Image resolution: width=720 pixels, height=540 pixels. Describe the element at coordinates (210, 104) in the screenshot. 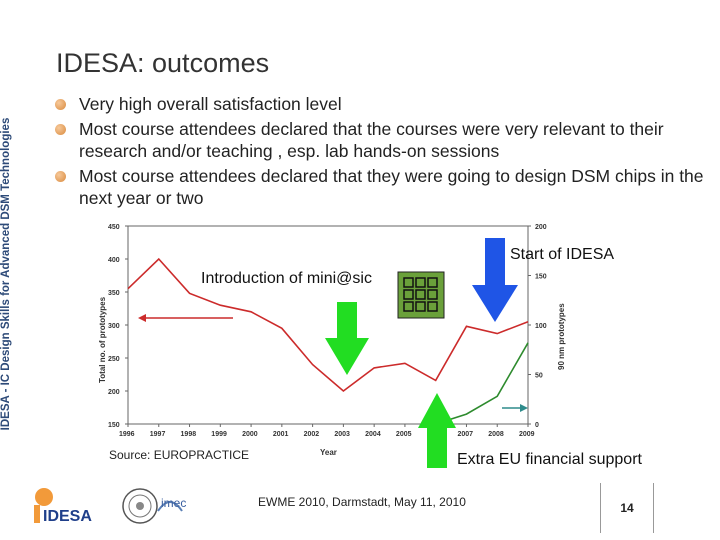

I see `bullet-text: Very high overall satisfaction level` at that location.